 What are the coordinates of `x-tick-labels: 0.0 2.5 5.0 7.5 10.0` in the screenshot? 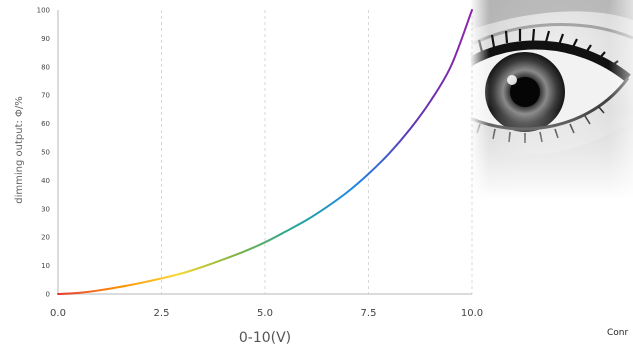 It's located at (266, 313).